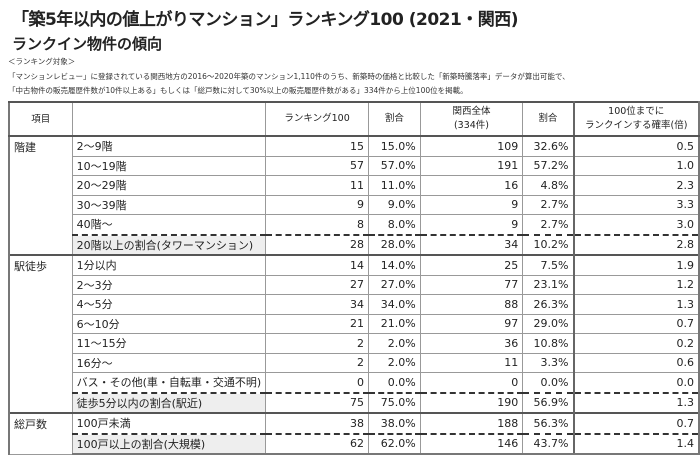  Describe the element at coordinates (317, 204) in the screenshot. I see `rank100-count: 9` at that location.